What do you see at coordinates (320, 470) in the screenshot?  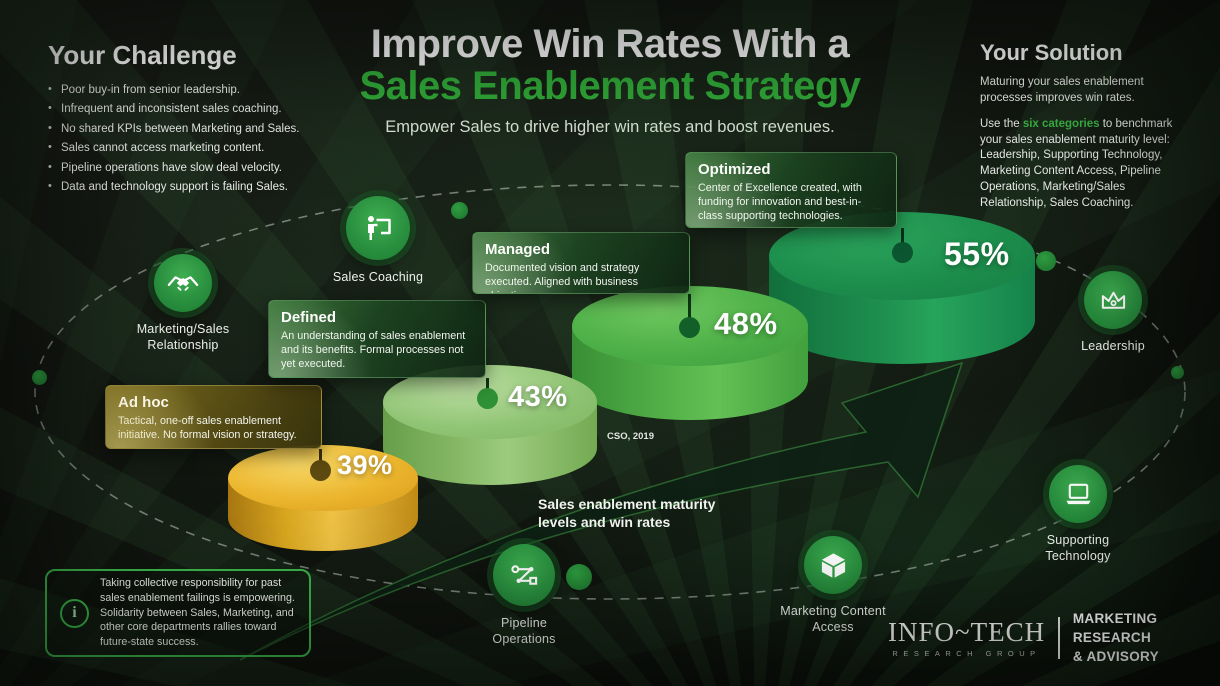 I see `anchor-dot-adhoc` at bounding box center [320, 470].